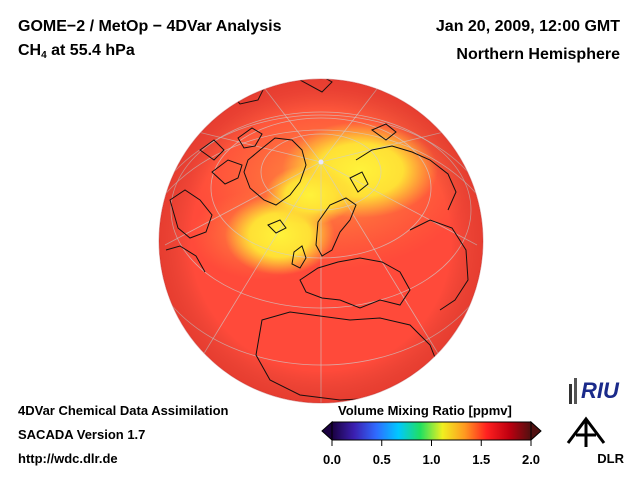 Image resolution: width=640 pixels, height=480 pixels. What do you see at coordinates (600, 390) in the screenshot?
I see `svg-text: RIU` at bounding box center [600, 390].